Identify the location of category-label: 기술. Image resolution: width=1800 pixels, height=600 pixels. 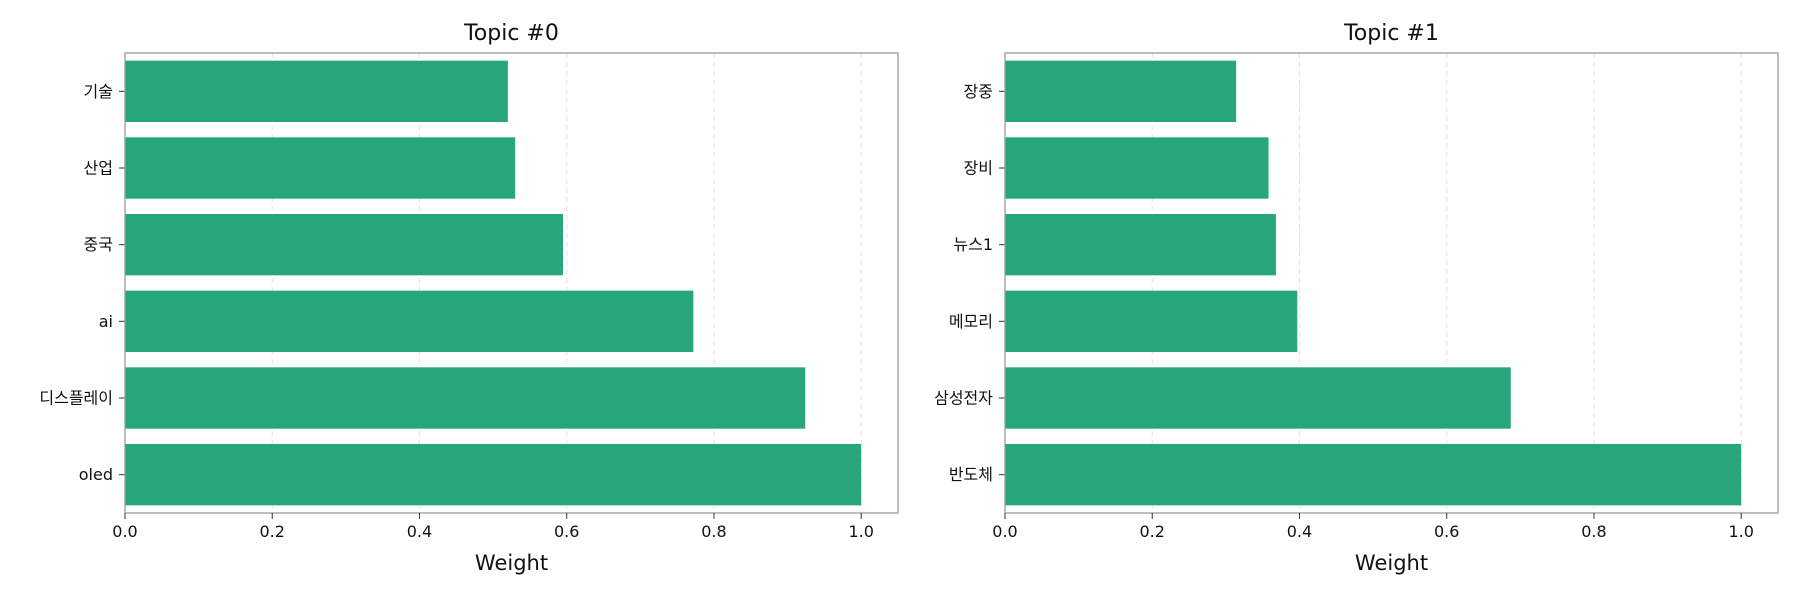
(98, 91).